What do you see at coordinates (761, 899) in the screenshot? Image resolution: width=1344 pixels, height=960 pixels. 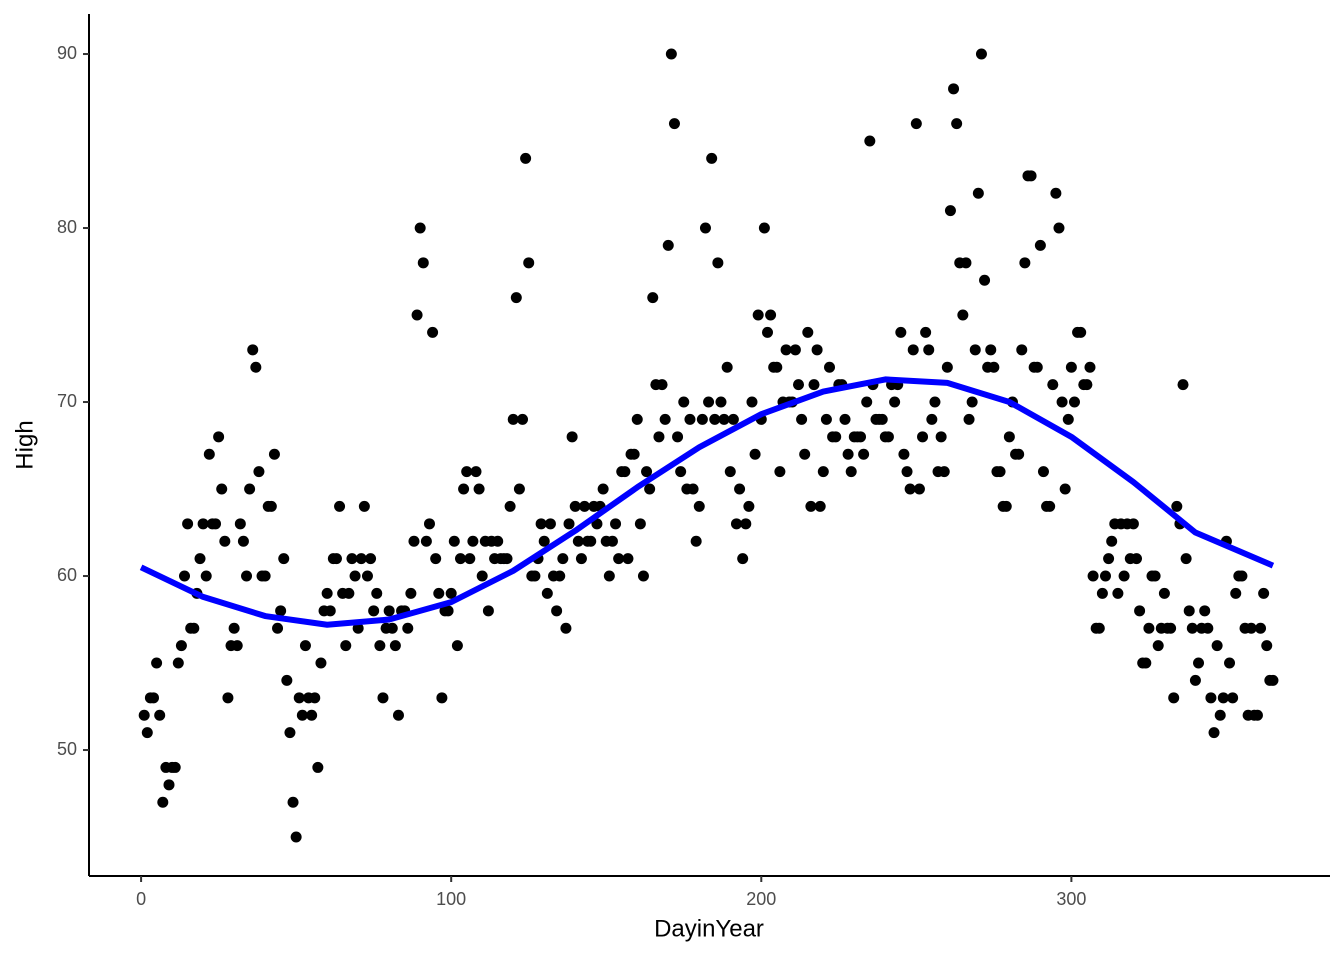 I see `x-tick-label: 200` at bounding box center [761, 899].